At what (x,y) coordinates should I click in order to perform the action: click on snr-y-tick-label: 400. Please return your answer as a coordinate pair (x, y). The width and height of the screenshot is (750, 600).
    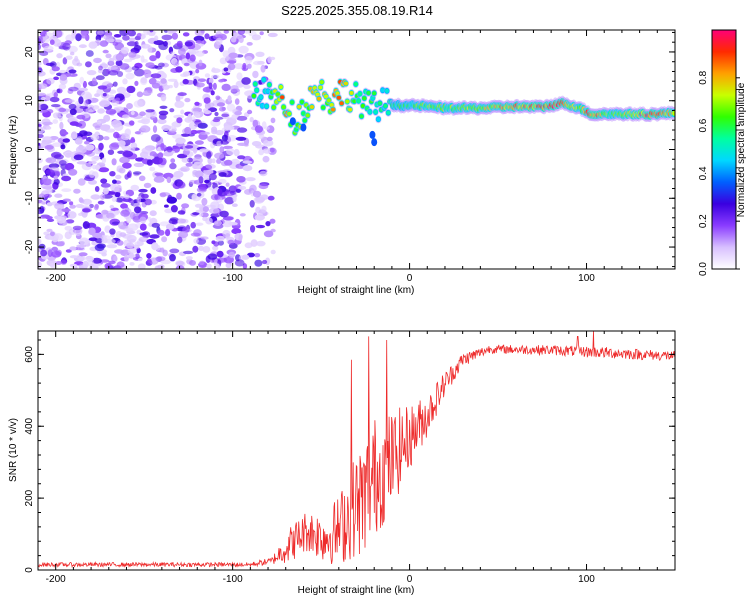
    Looking at the image, I should click on (29, 425).